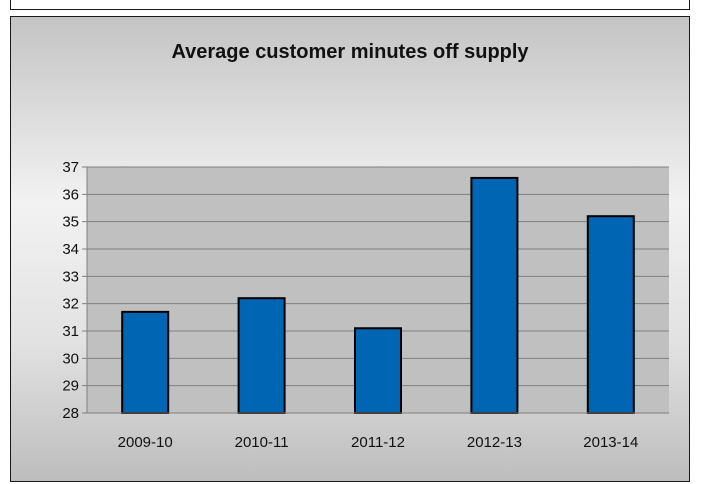 This screenshot has height=484, width=702. I want to click on y-tick-label: 36, so click(70, 194).